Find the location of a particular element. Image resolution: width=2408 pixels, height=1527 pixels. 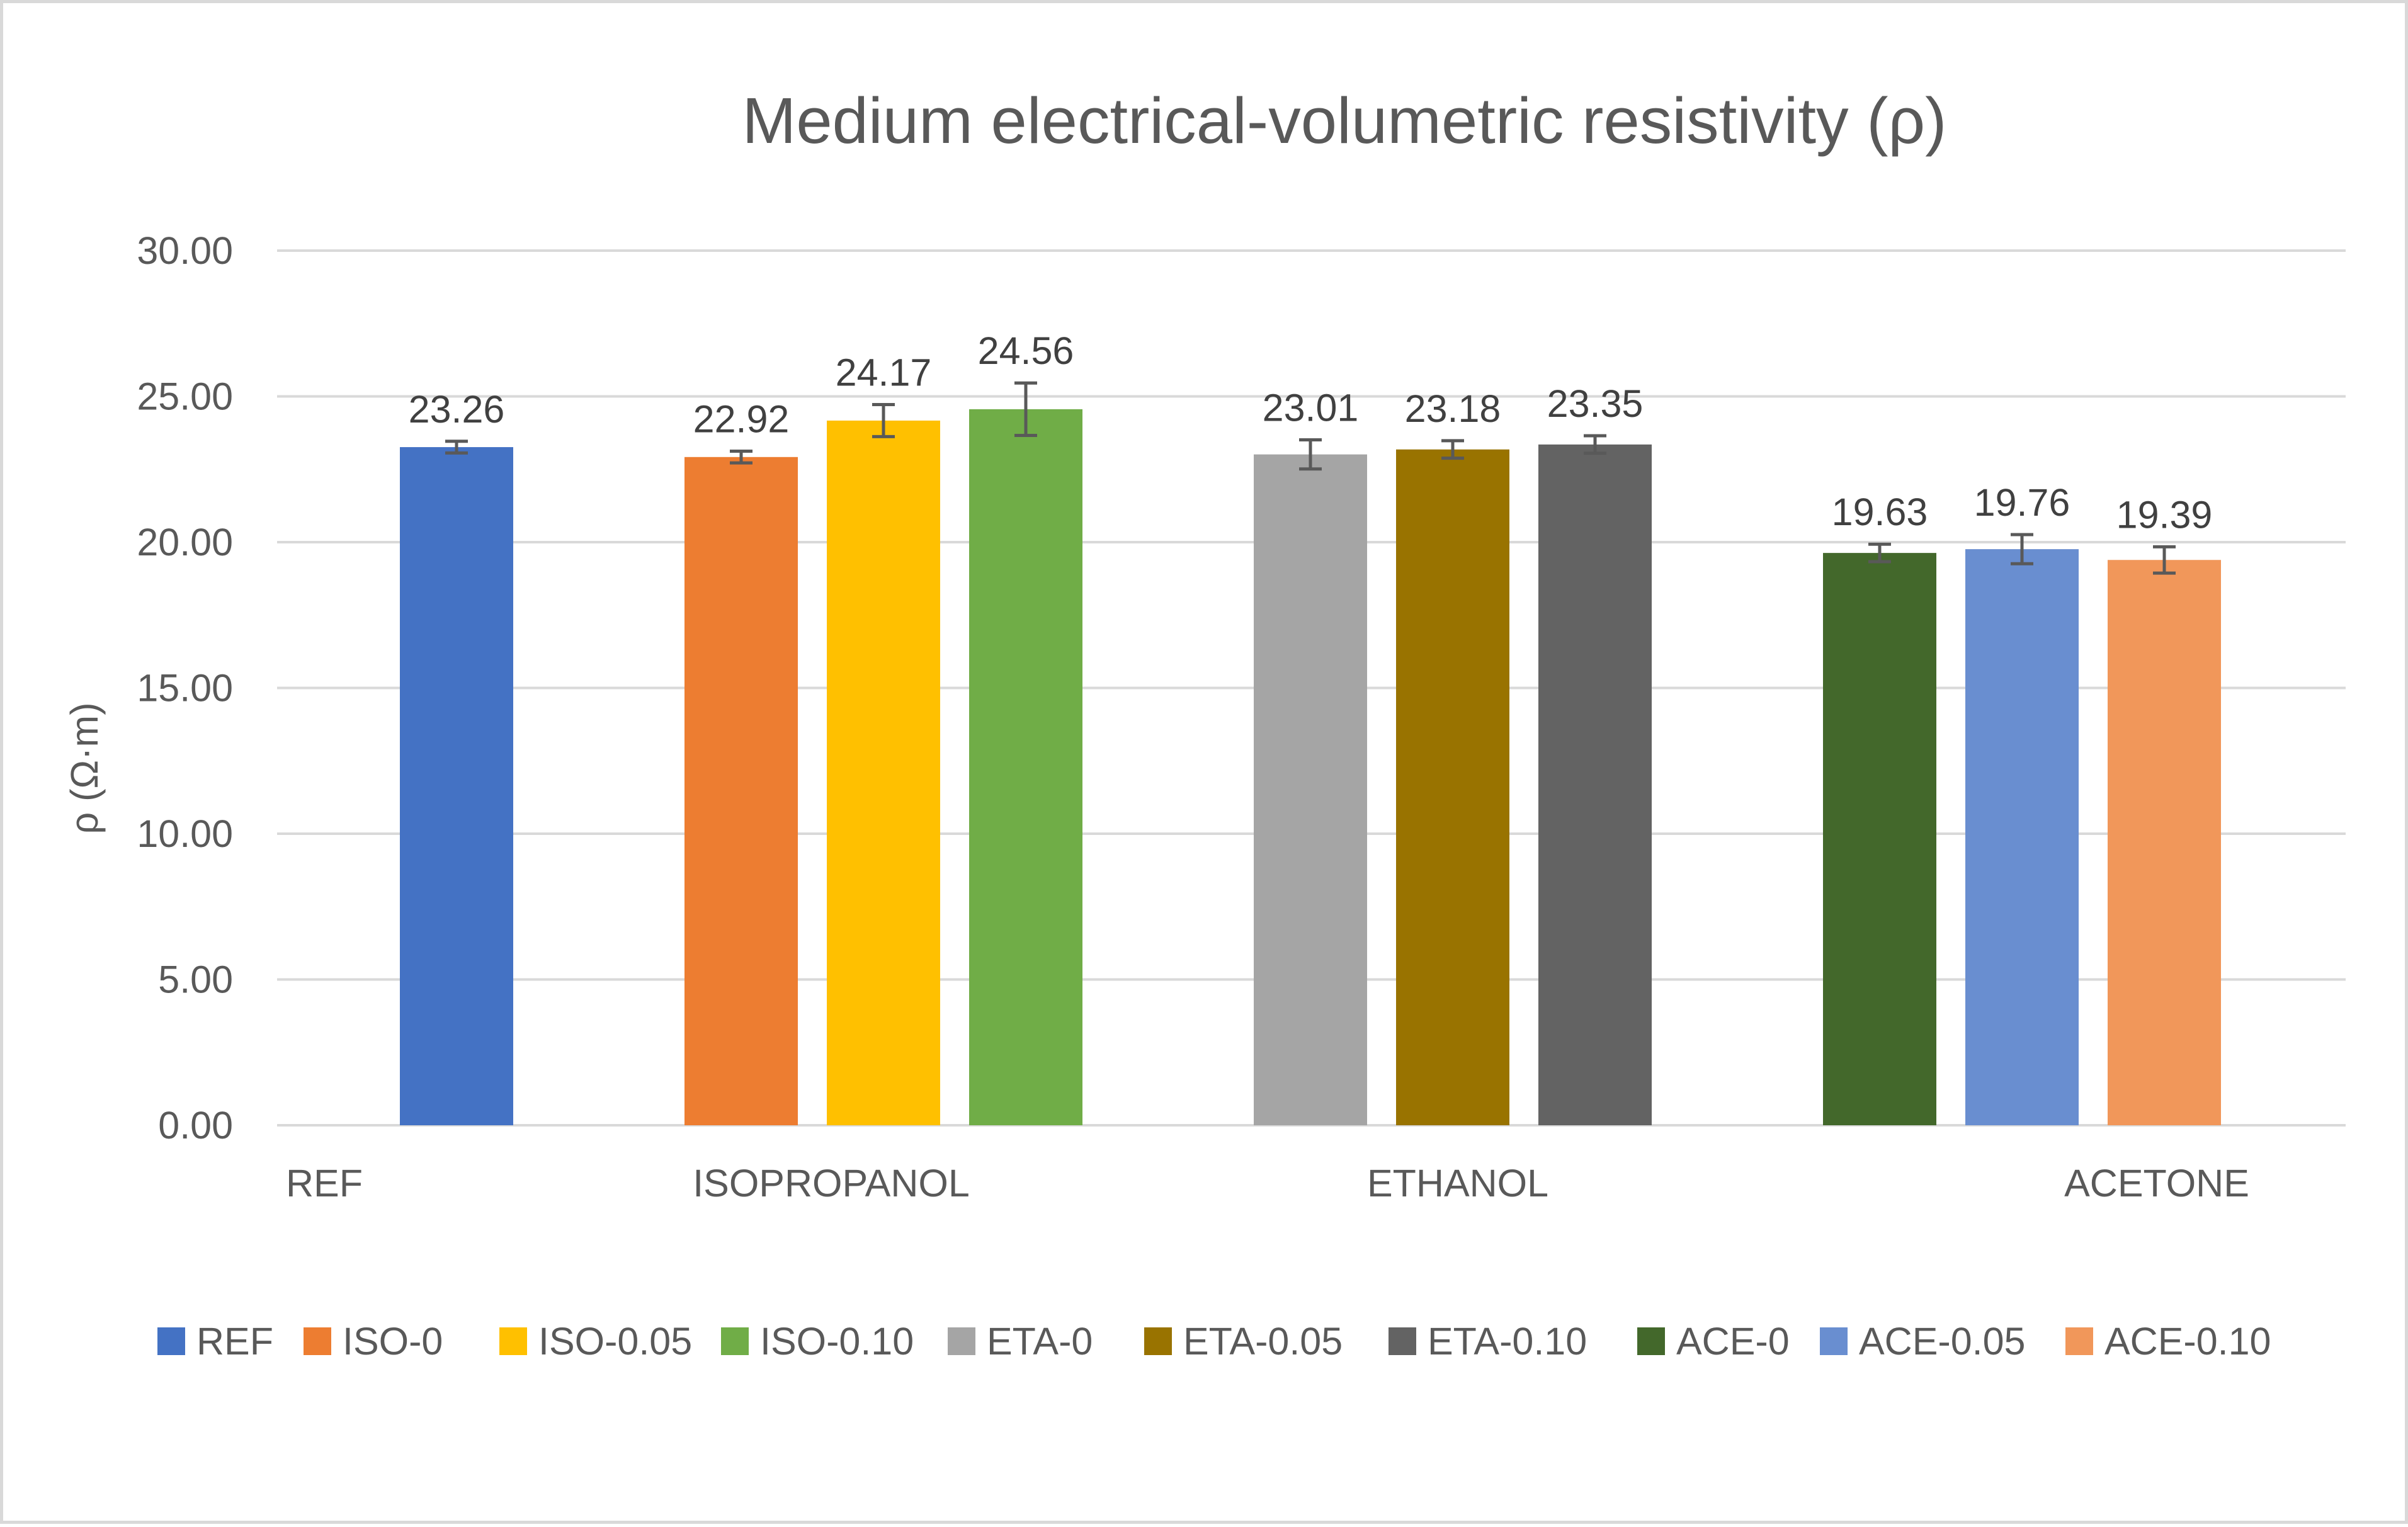

legend-item-iso-010: ISO-0.10 is located at coordinates (817, 1342).